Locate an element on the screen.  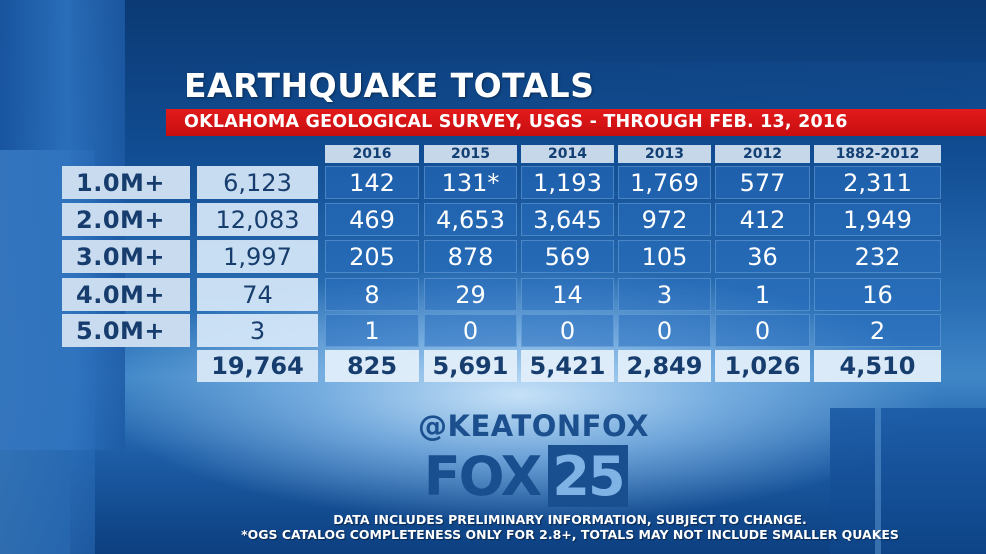
table-cell: 4,653 is located at coordinates (470, 219).